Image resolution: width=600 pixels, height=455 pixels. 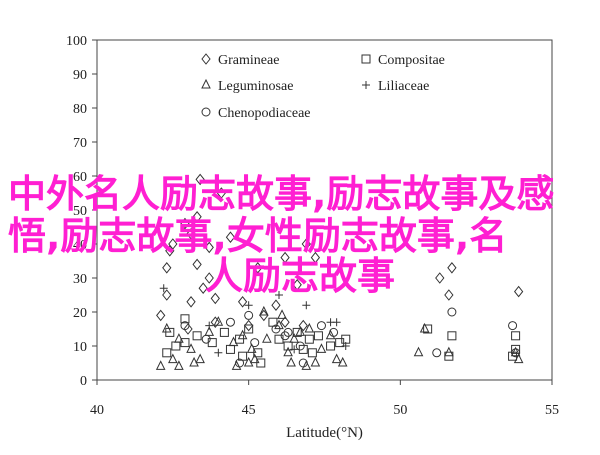 I want to click on legend-marker-gramineae, so click(x=206, y=59).